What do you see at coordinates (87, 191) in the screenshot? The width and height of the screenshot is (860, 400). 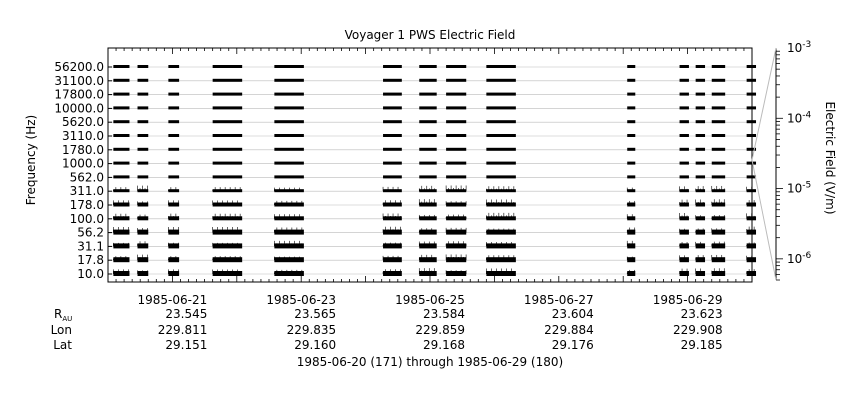 I see `y-tick-label: 311.0` at bounding box center [87, 191].